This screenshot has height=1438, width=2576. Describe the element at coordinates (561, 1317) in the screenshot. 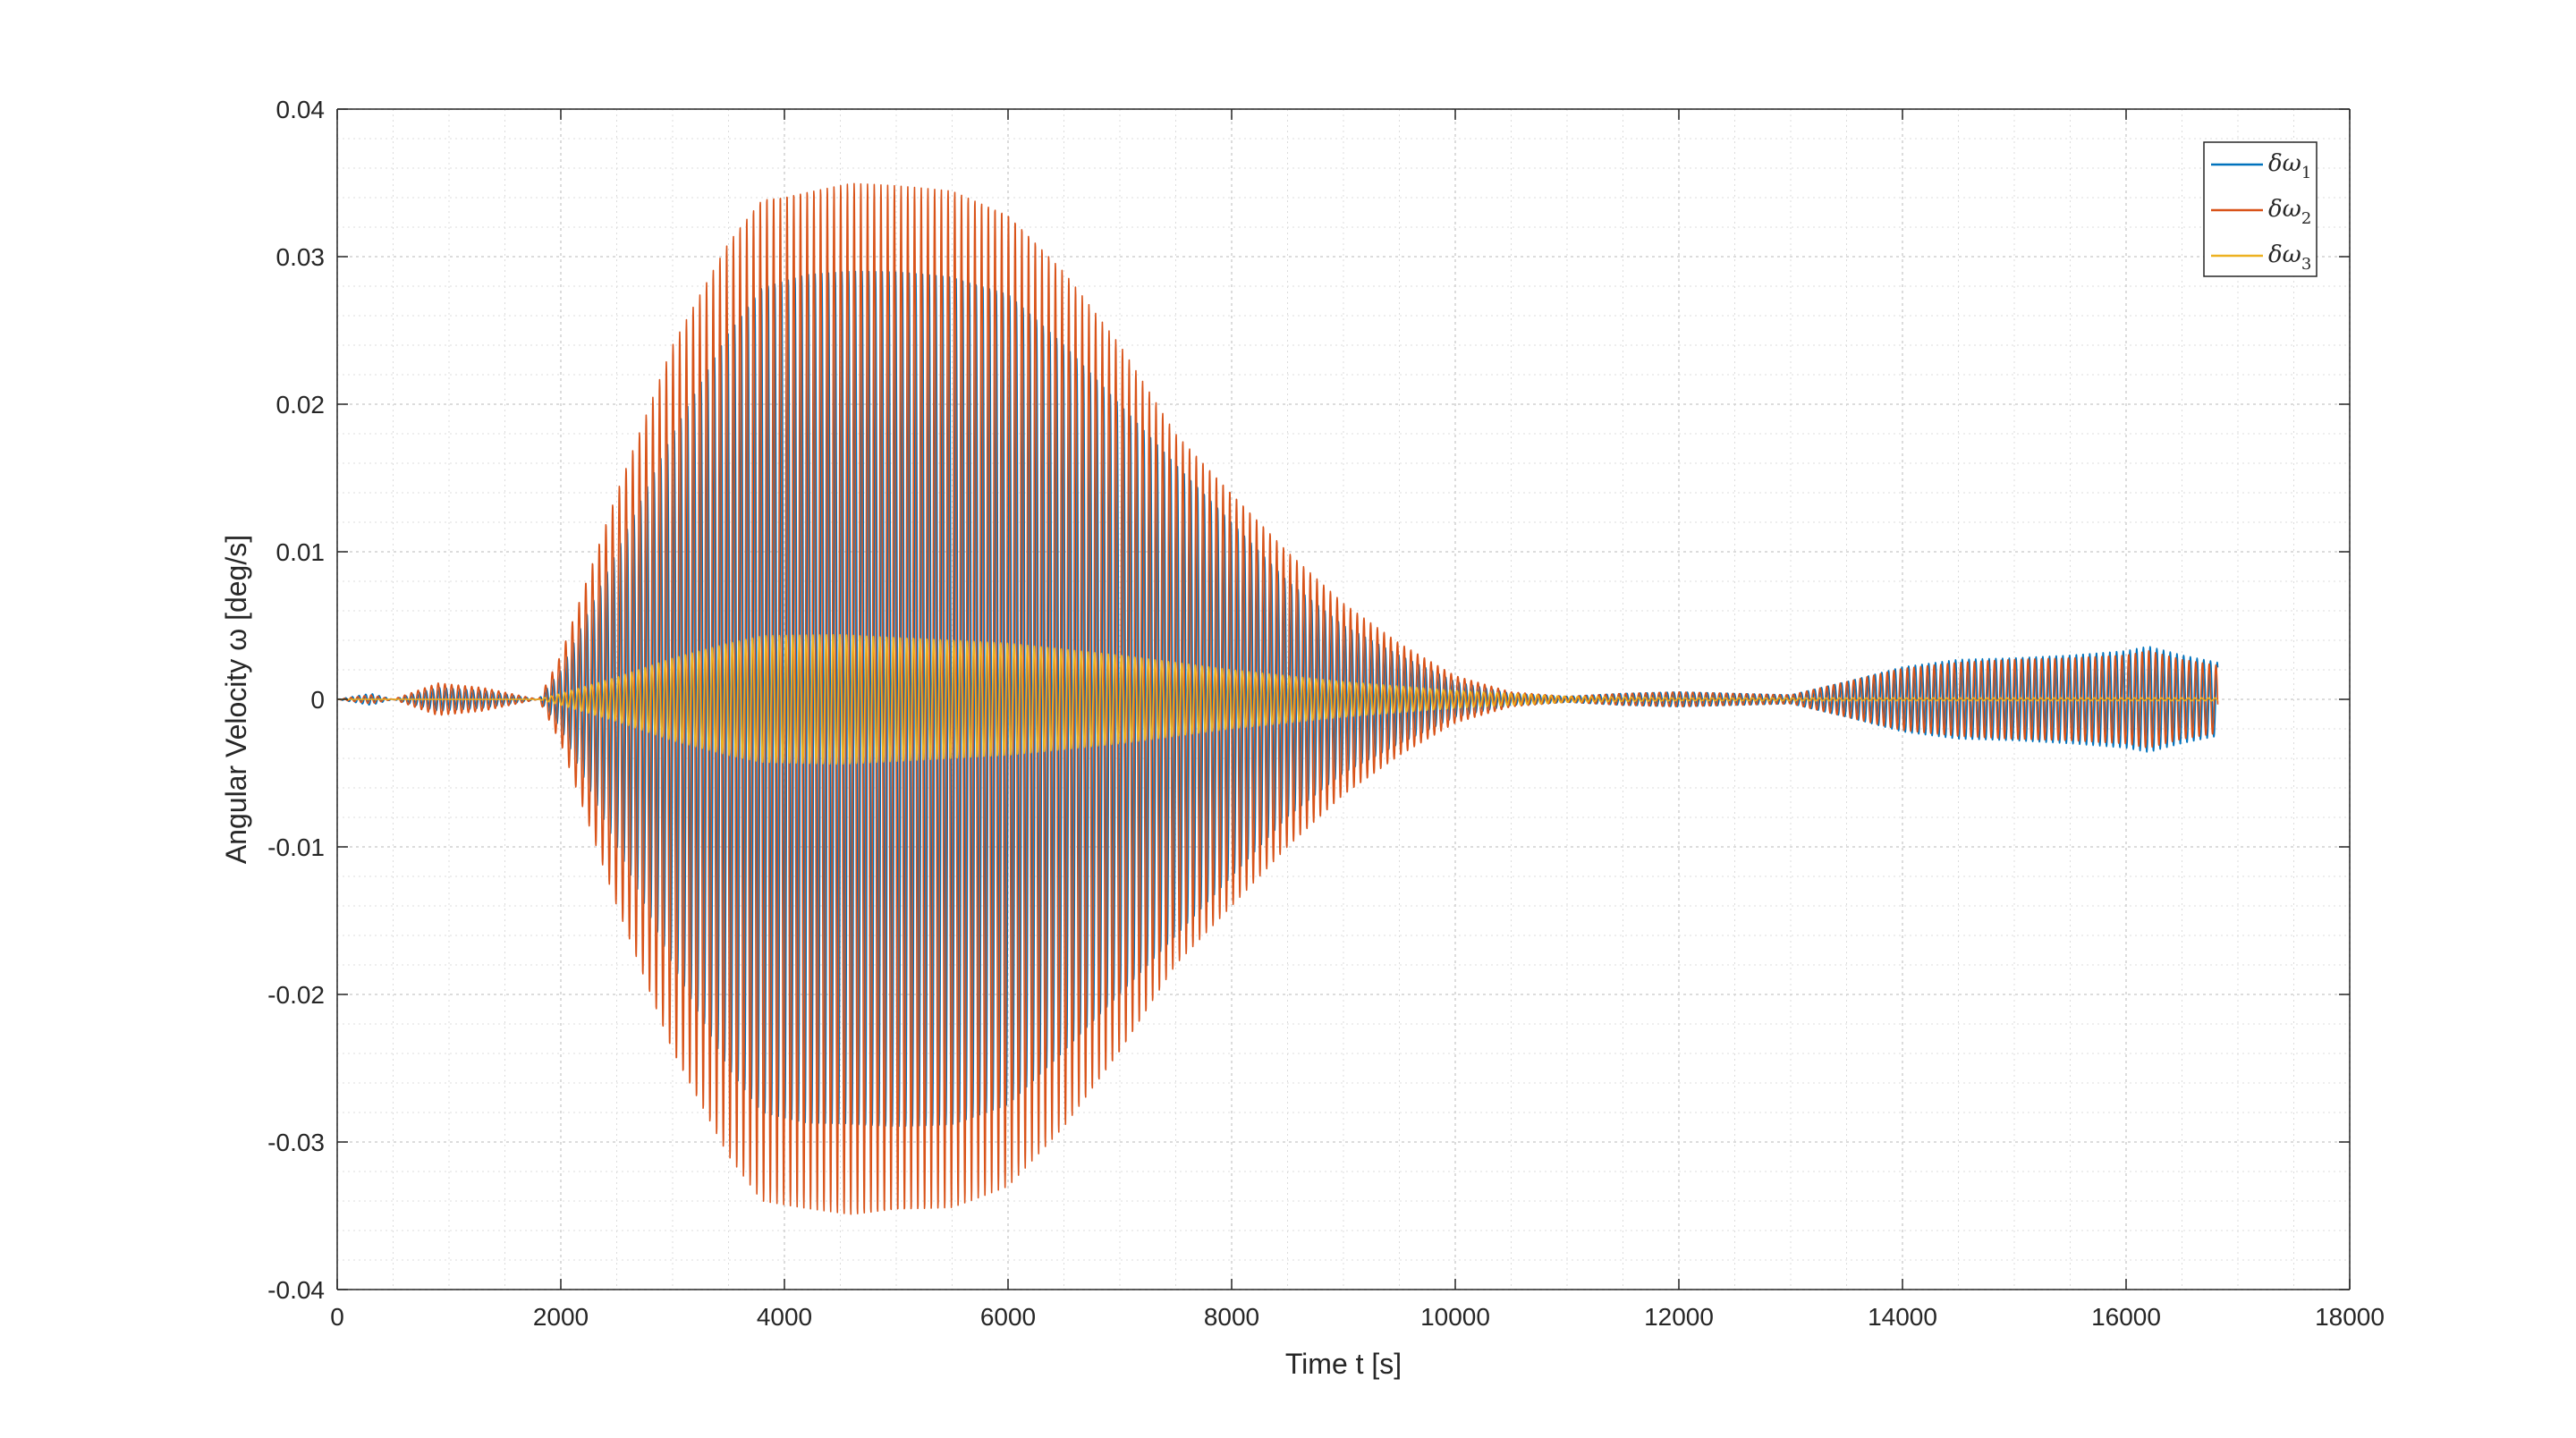

I see `x-tick-label: 2000` at that location.